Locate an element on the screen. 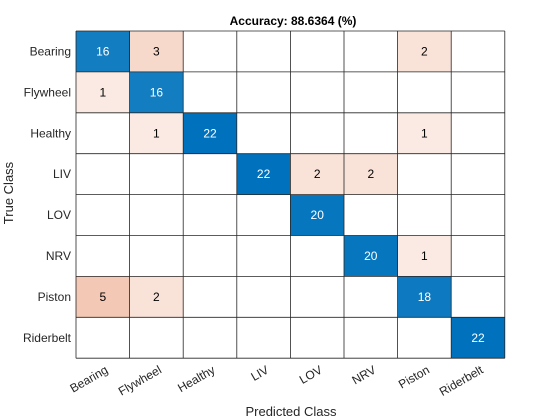 Image resolution: width=560 pixels, height=420 pixels. x-tick-label: NRV is located at coordinates (364, 375).